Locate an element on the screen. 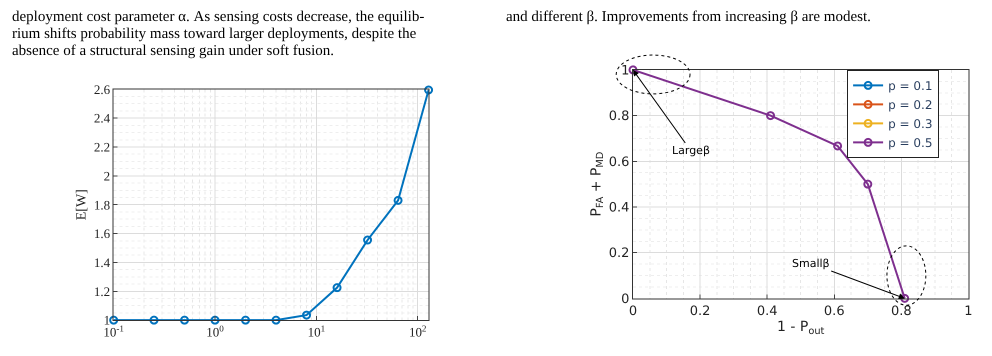 Image resolution: width=992 pixels, height=356 pixels. x-tick-label: 0.2 is located at coordinates (700, 311).